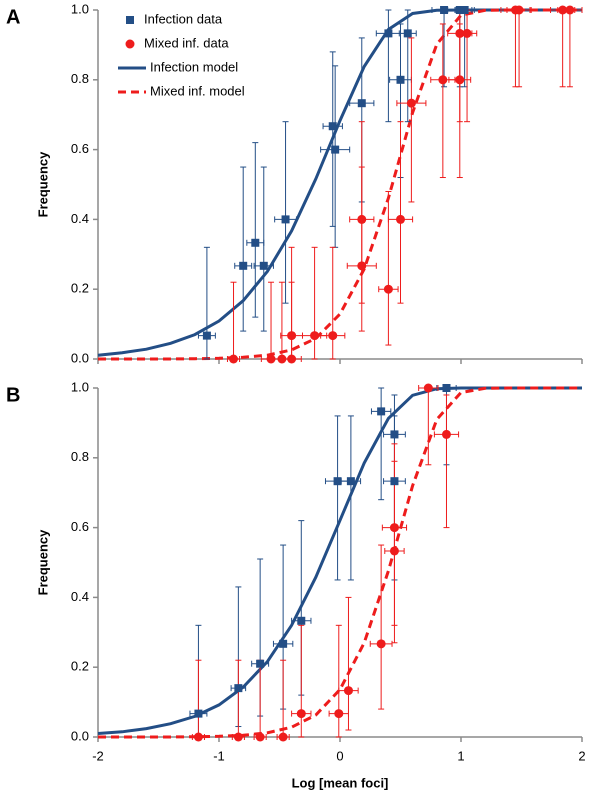  Describe the element at coordinates (186, 42) in the screenshot. I see `legend-label: Mixed inf. data` at that location.